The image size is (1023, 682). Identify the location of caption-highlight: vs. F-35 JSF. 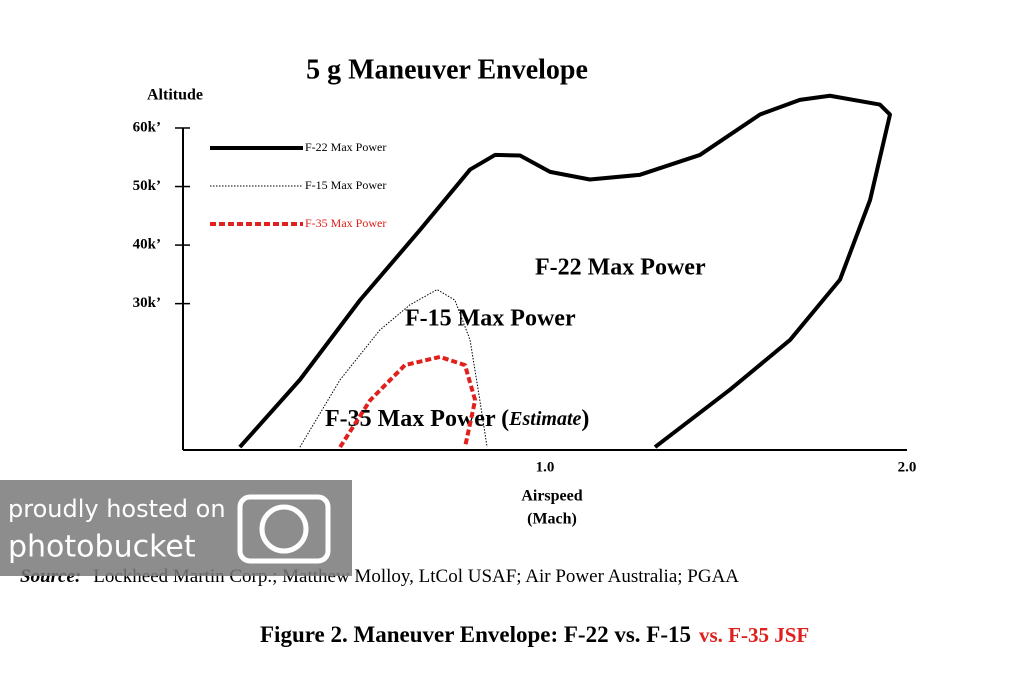
(754, 635).